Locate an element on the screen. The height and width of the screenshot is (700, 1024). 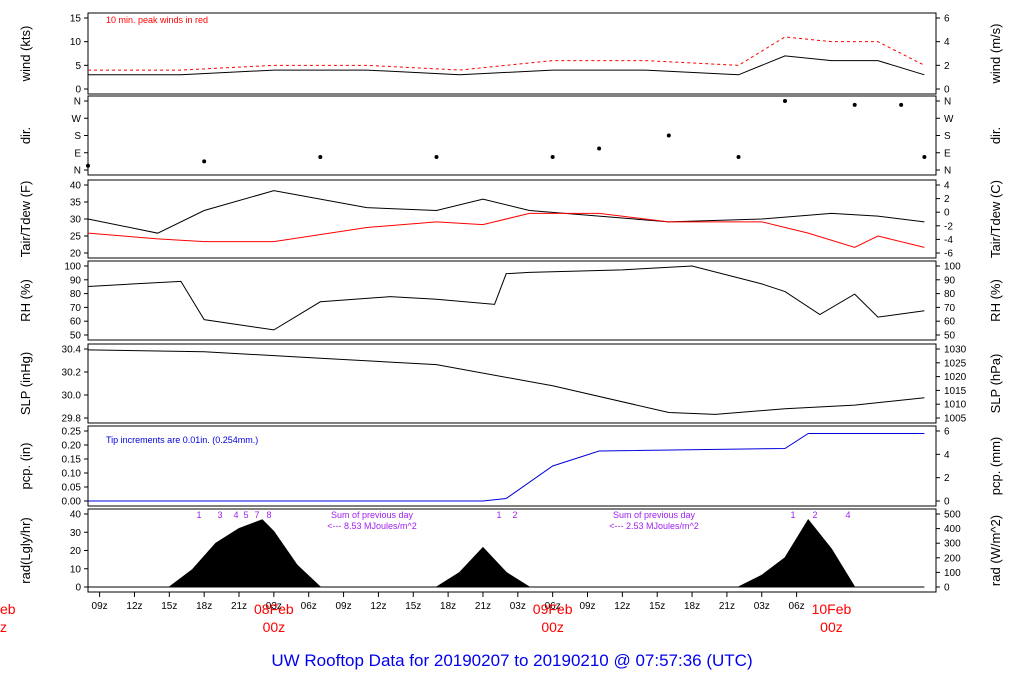
rh-left-tick-label: 80 is located at coordinates (76, 294).